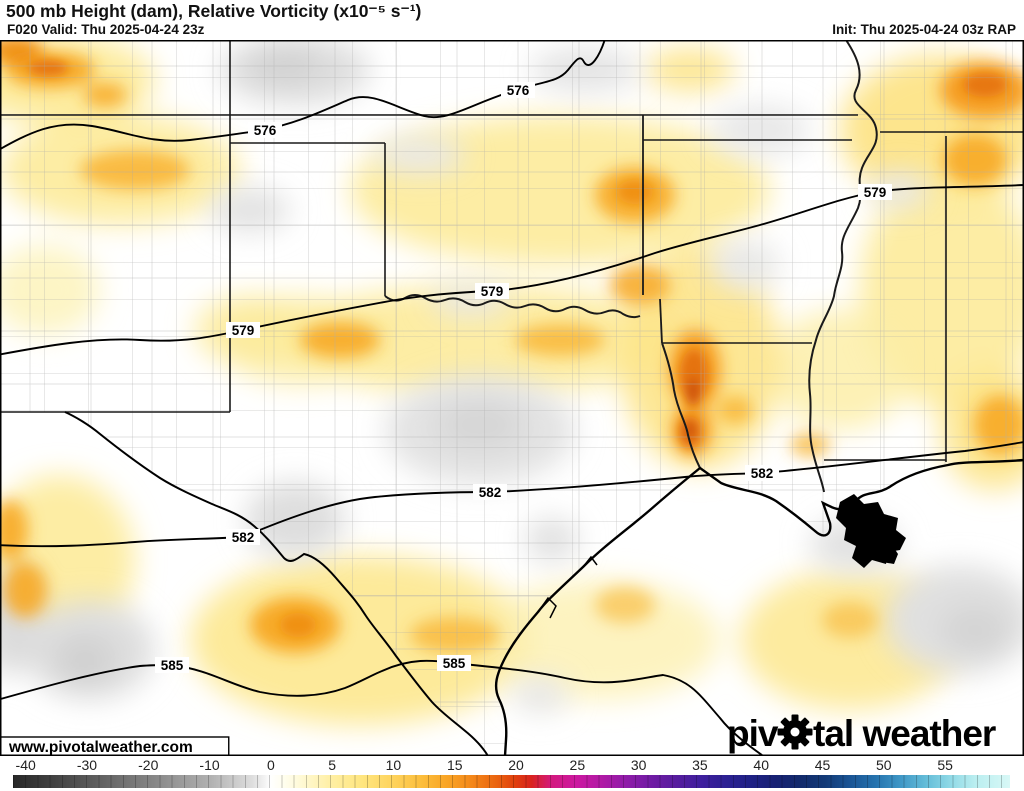  Describe the element at coordinates (332, 765) in the screenshot. I see `colorbar-tick: 5` at that location.